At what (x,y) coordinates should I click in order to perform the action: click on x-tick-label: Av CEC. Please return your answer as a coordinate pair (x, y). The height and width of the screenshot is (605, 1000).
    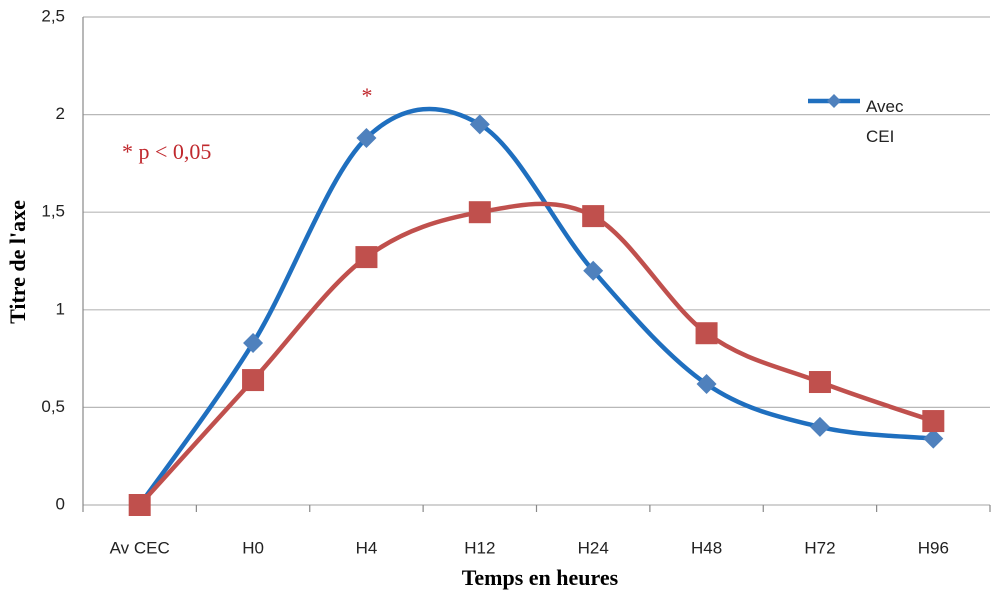
    Looking at the image, I should click on (140, 547).